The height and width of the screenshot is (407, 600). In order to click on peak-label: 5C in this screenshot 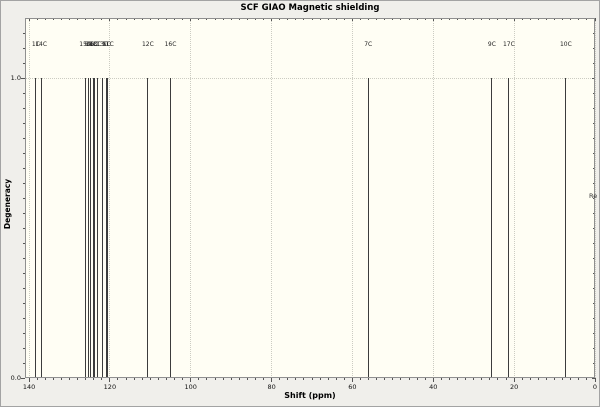, I will do `click(106, 44)`.